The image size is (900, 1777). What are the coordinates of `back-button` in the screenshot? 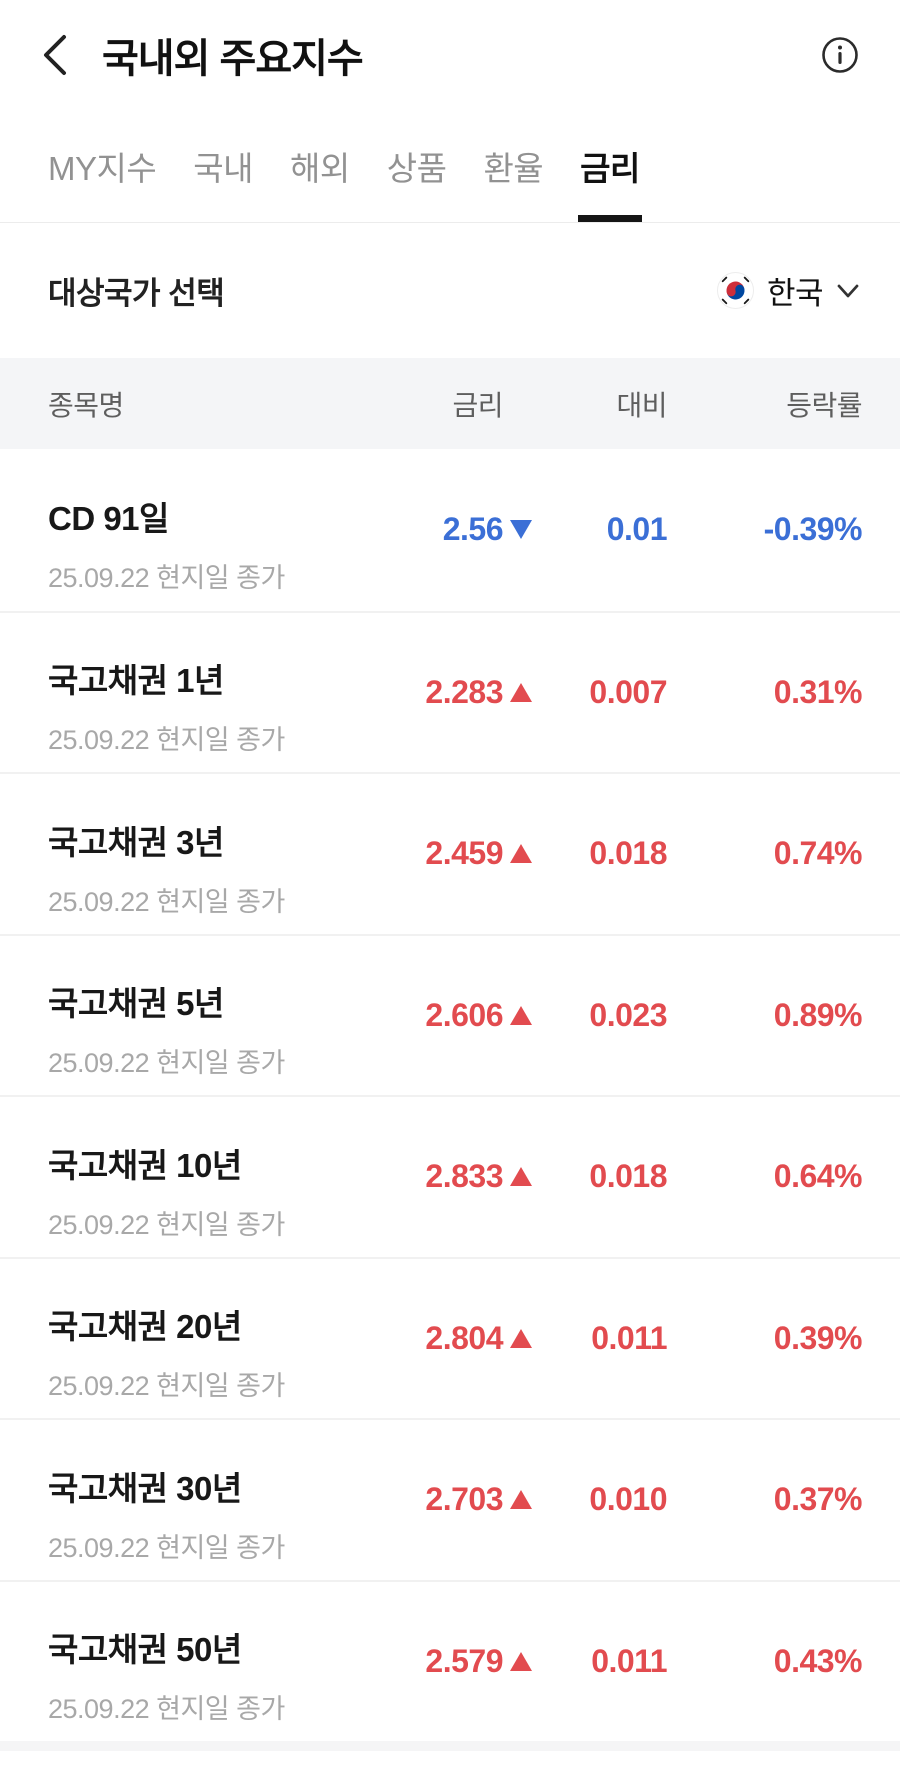 It's located at (62, 55).